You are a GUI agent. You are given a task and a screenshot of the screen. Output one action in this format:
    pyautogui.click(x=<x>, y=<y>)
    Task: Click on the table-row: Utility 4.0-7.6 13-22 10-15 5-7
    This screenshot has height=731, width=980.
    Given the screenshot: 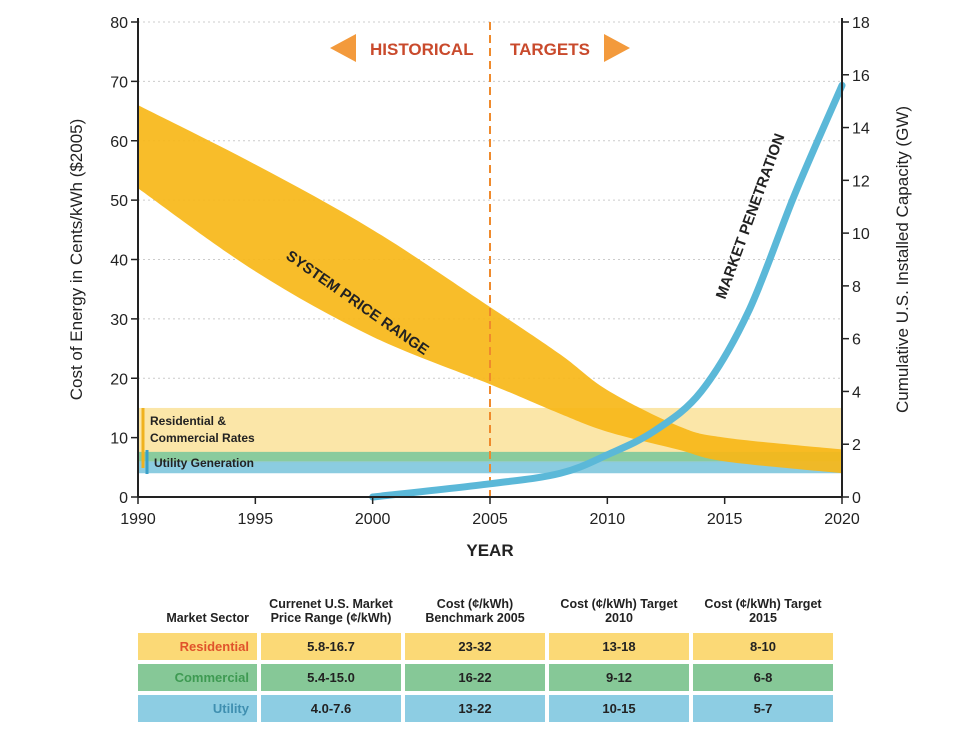 What is the action you would take?
    pyautogui.click(x=485, y=708)
    